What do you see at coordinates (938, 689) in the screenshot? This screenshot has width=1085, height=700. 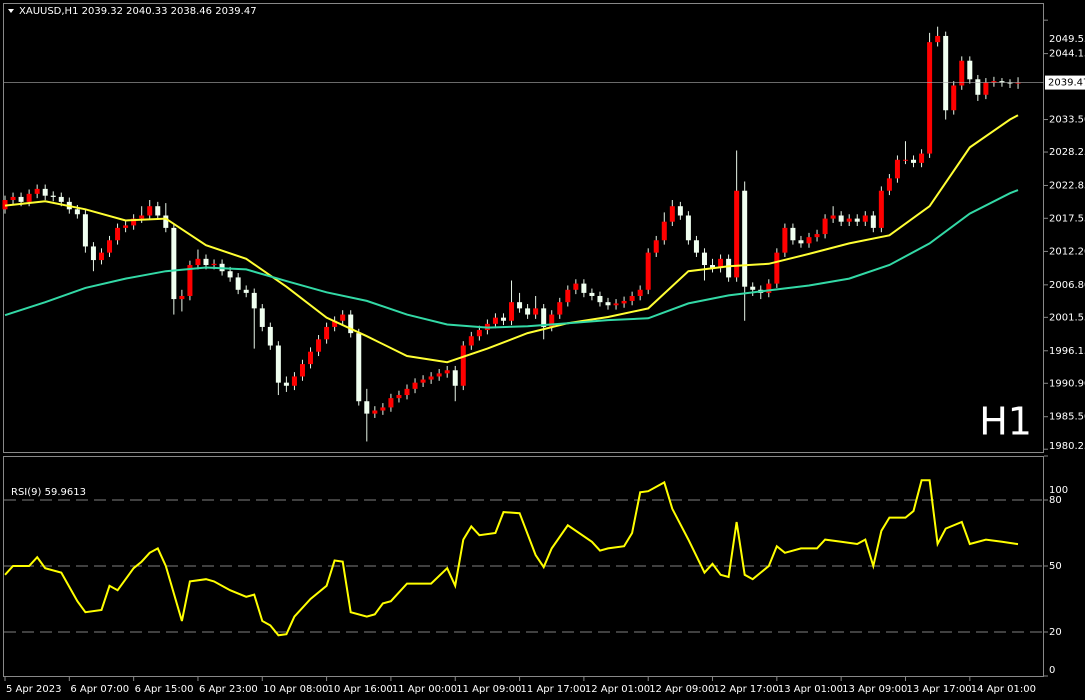 I see `x-tick-label: 13 Apr 17:00` at bounding box center [938, 689].